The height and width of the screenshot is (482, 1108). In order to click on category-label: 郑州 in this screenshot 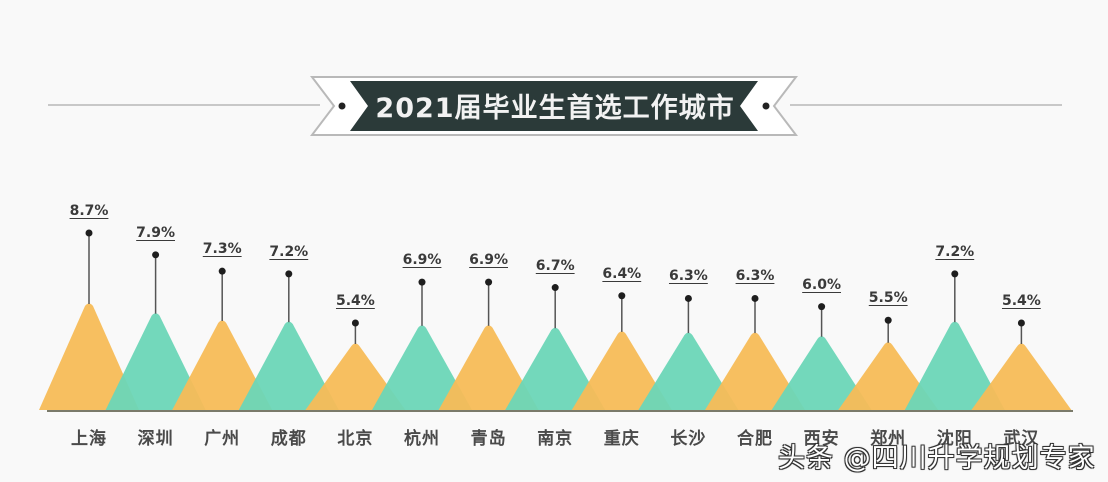, I will do `click(888, 439)`.